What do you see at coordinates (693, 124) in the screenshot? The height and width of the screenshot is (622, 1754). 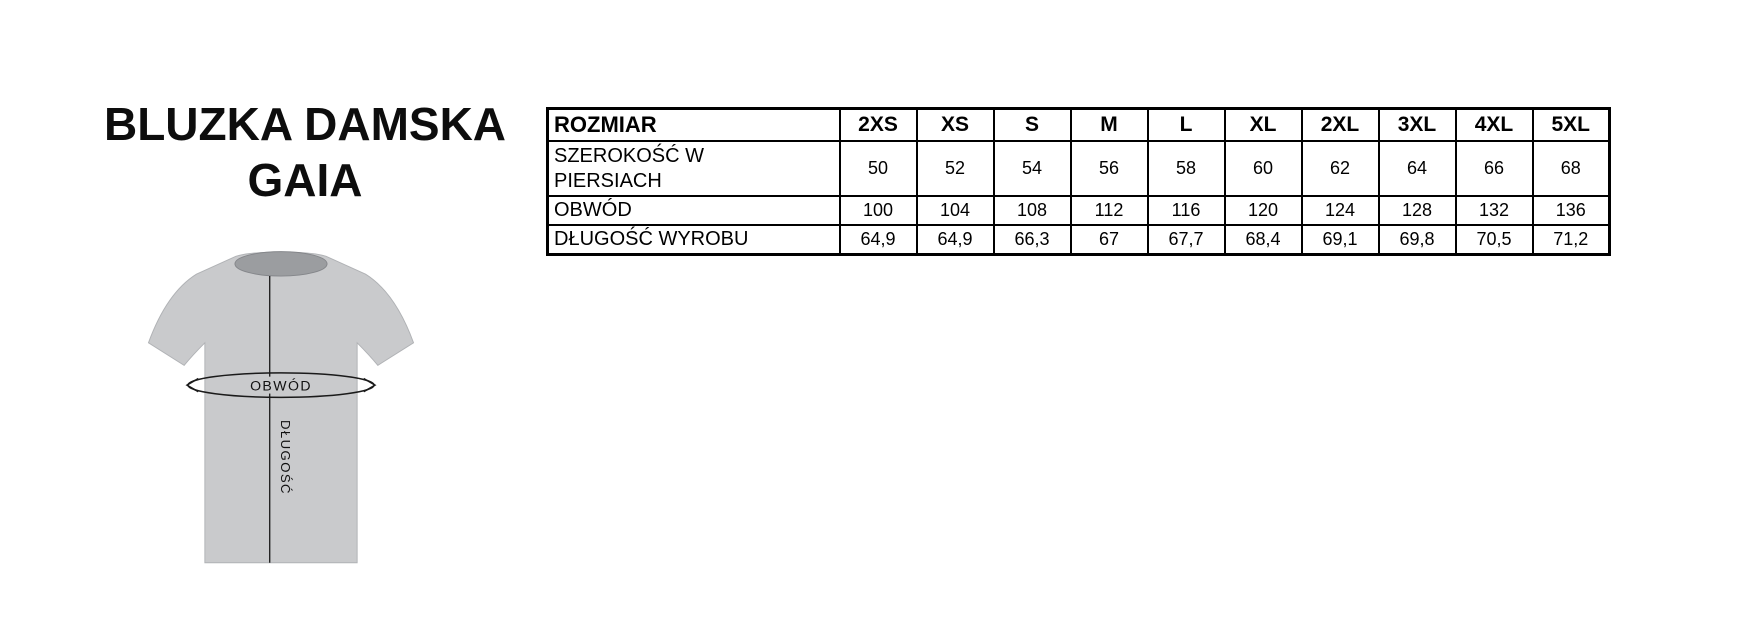 I see `header-rozmiar: ROZMIAR` at bounding box center [693, 124].